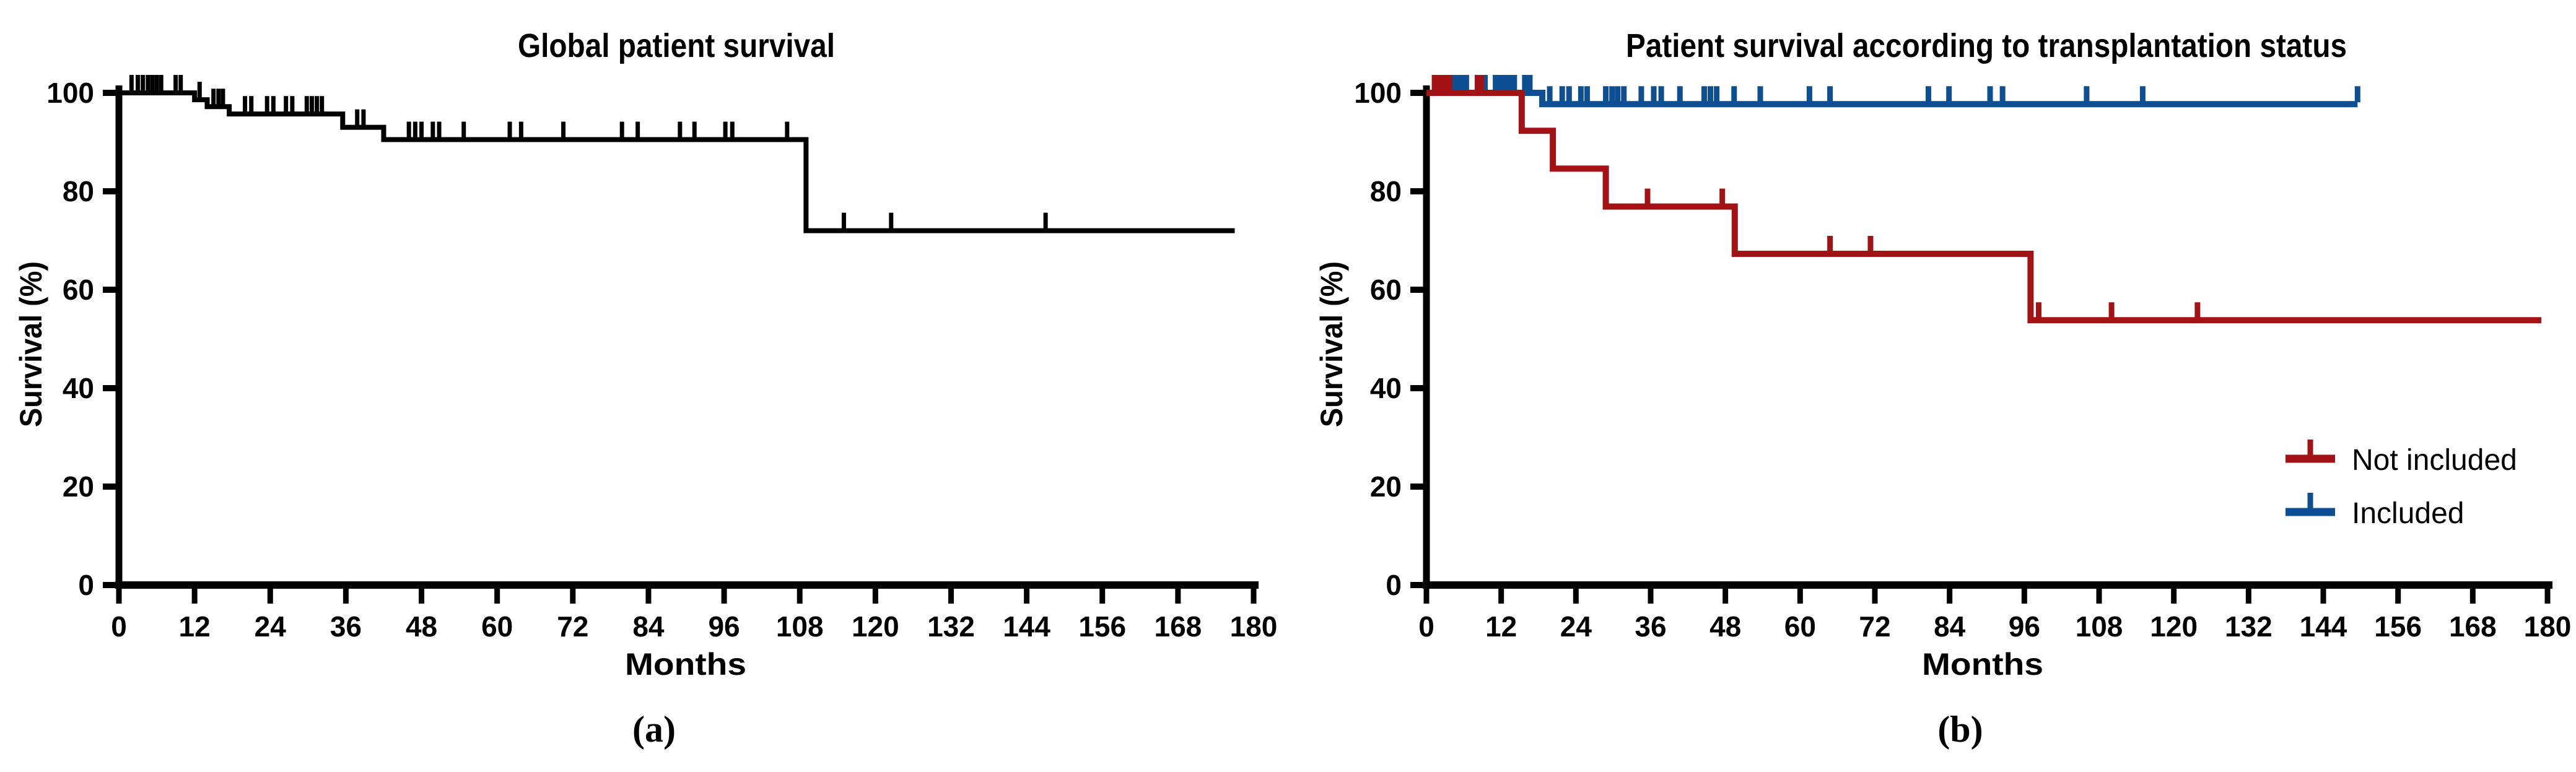 This screenshot has height=772, width=2576. What do you see at coordinates (1331, 344) in the screenshot?
I see `chart-b-y-axis-label: Survival (%)` at bounding box center [1331, 344].